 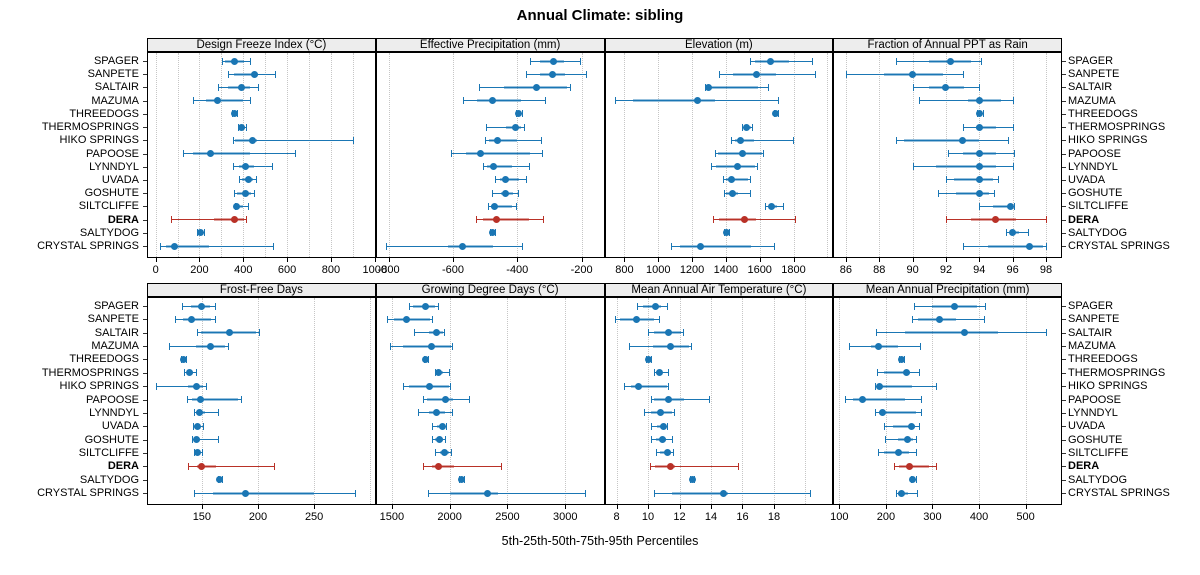 What do you see at coordinates (751, 61) in the screenshot?
I see `series-spager-elevation-m-cap-low` at bounding box center [751, 61].